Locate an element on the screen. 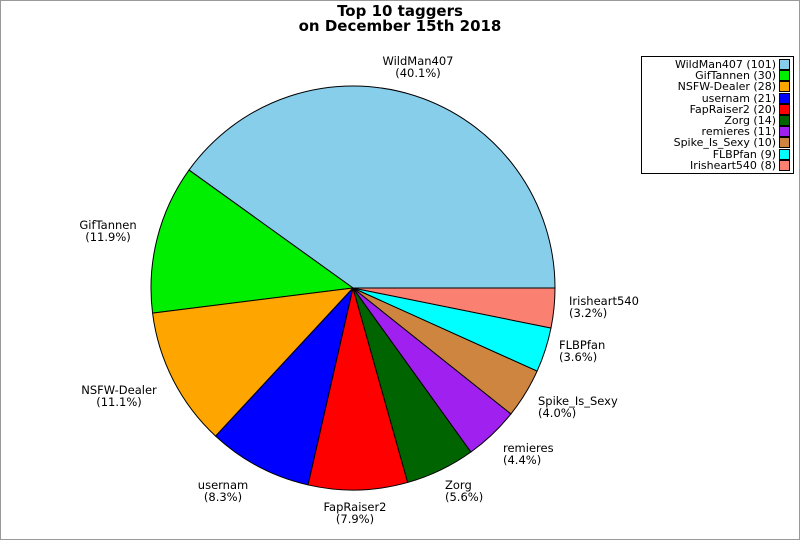 This screenshot has width=800, height=540. legend-row: FLBPfan (9) is located at coordinates (717, 154).